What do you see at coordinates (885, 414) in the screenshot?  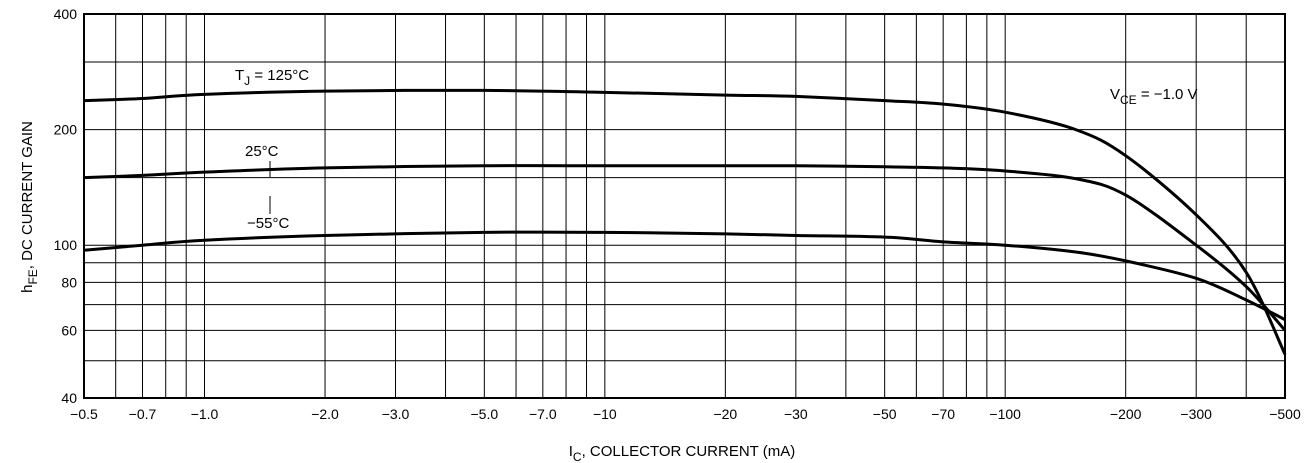 I see `x-tick-label: −50` at bounding box center [885, 414].